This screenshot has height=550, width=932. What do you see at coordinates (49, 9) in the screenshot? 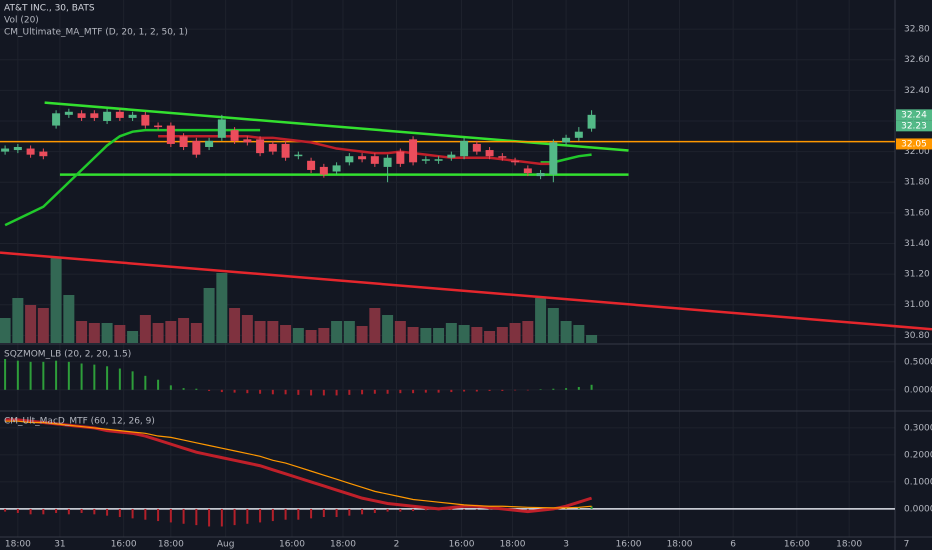
I see `chart-title: AT&T INC., 30, BATS` at bounding box center [49, 9].